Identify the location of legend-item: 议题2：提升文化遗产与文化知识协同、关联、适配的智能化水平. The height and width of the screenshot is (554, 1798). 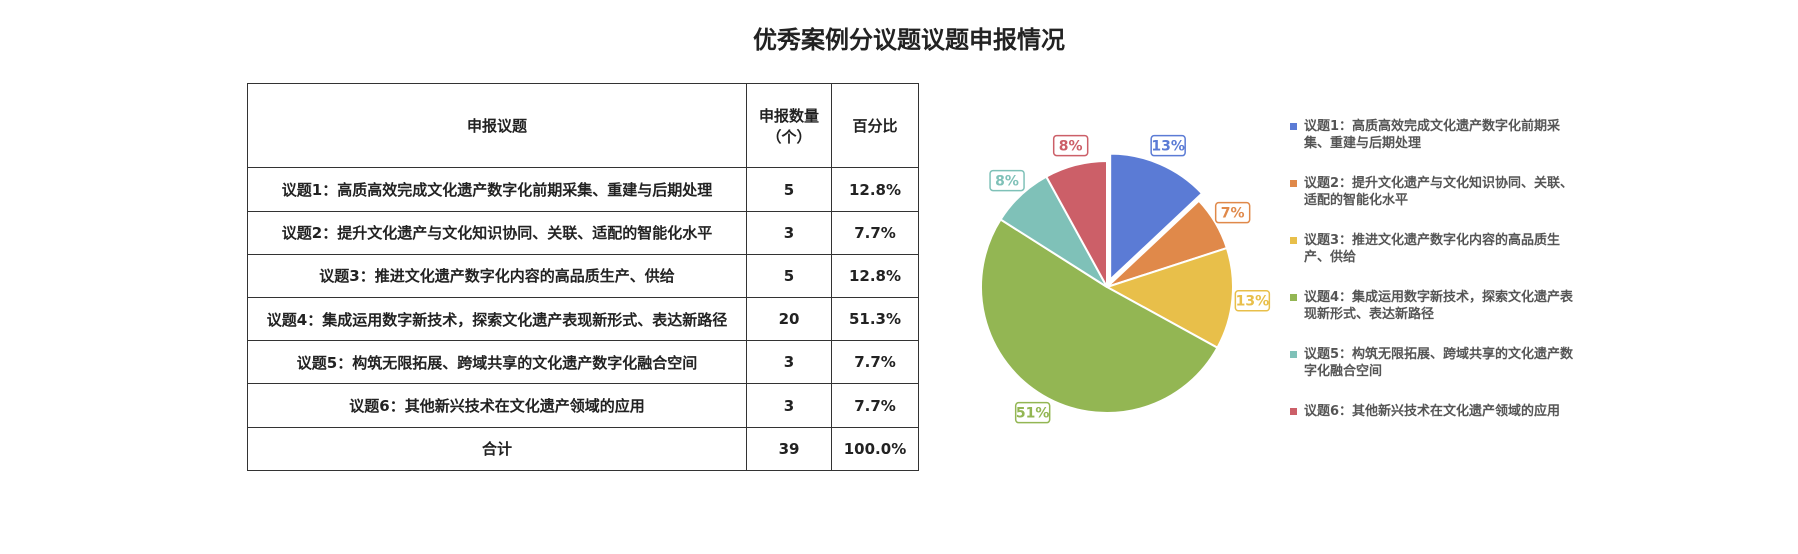
(1432, 192).